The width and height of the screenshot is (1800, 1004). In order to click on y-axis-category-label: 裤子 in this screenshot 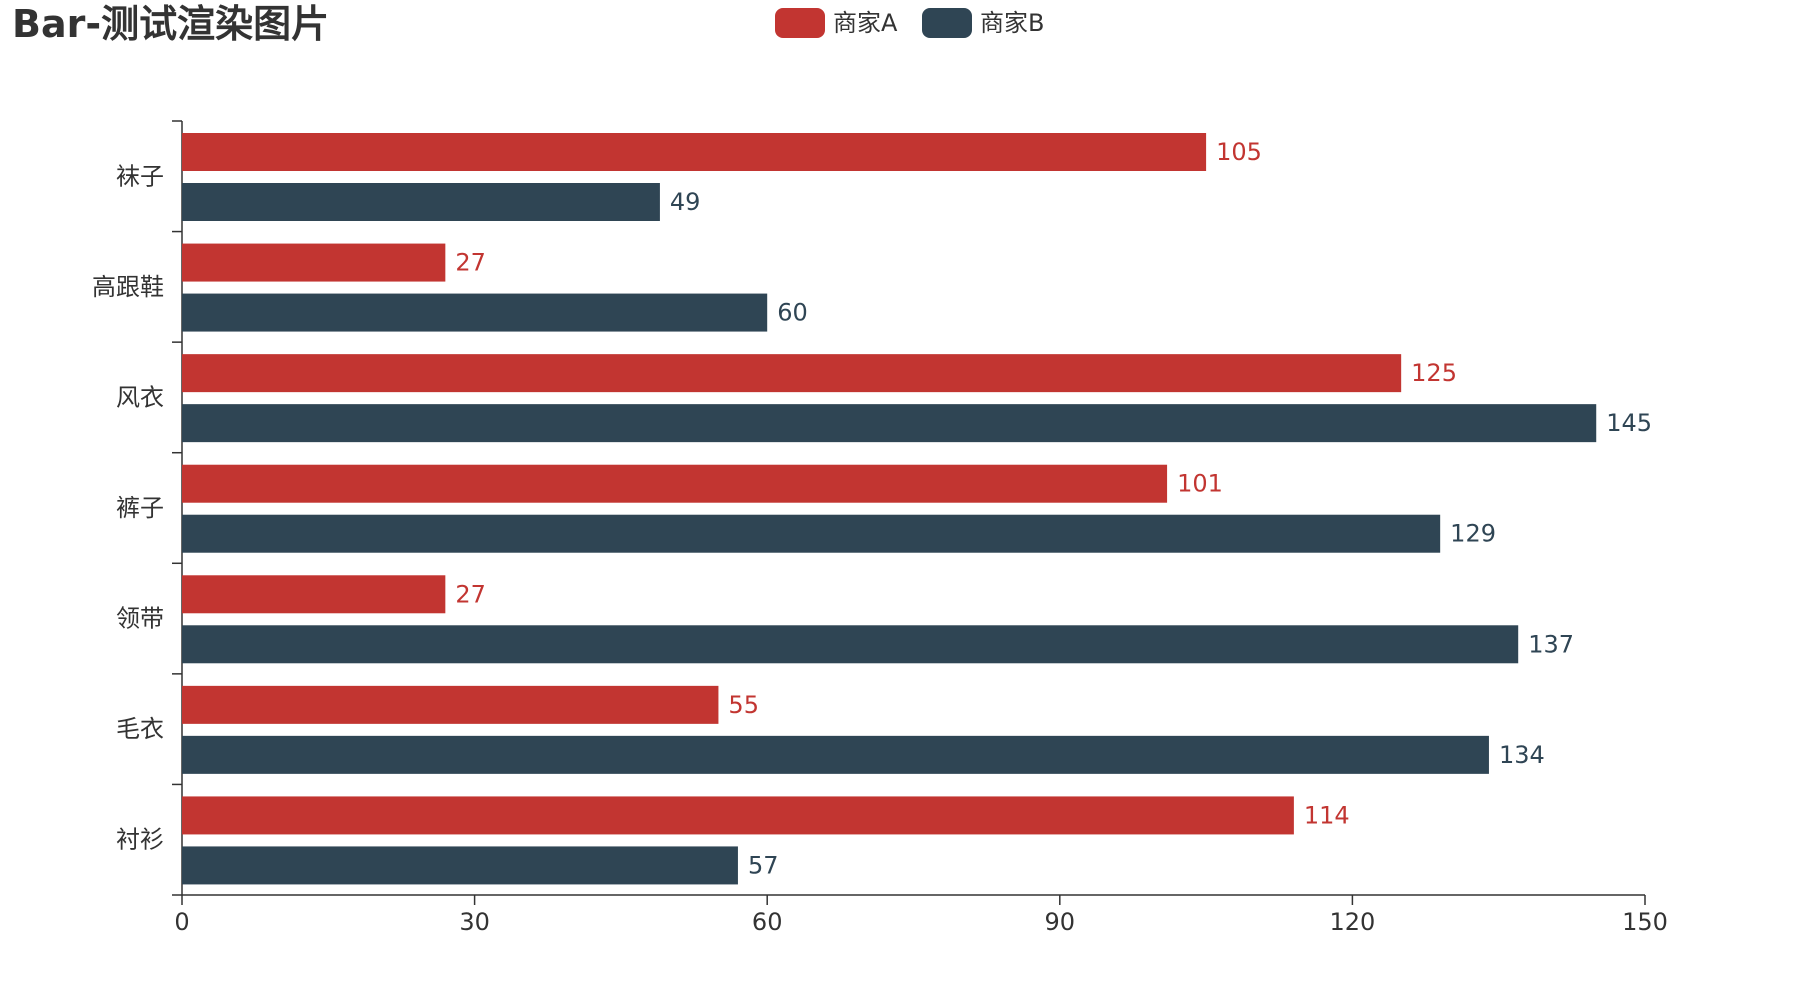, I will do `click(140, 508)`.